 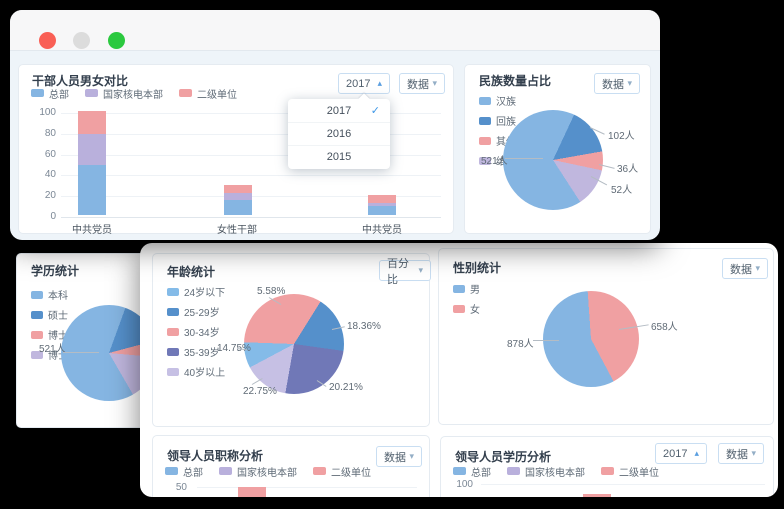 What do you see at coordinates (196, 371) in the screenshot?
I see `legend-item: 40岁以上` at bounding box center [196, 371].